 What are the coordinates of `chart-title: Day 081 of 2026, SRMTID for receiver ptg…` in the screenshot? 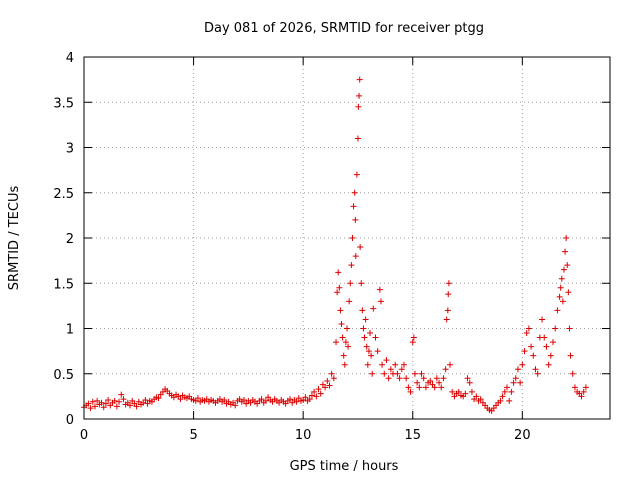 It's located at (344, 28).